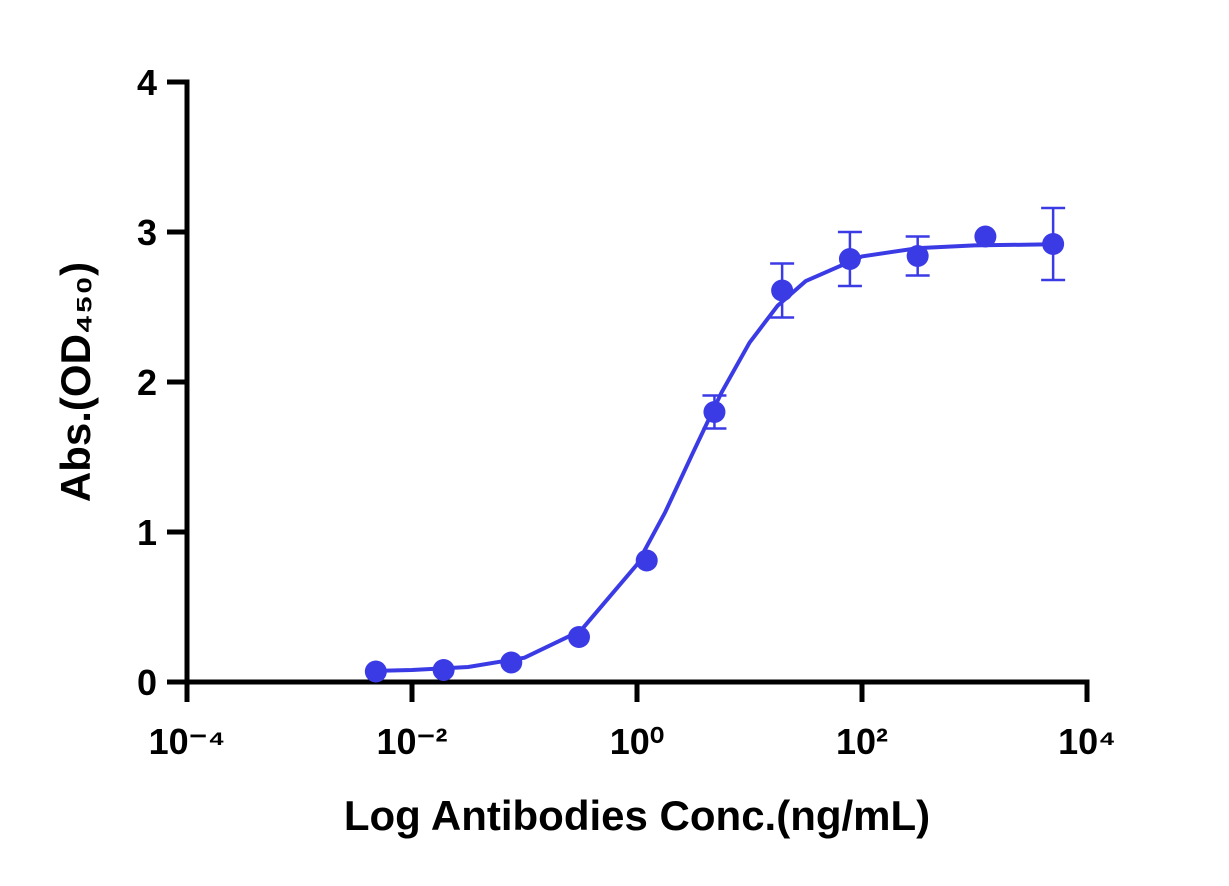  Describe the element at coordinates (75, 382) in the screenshot. I see `y-axis-label: Abs.(OD₄₅₀)` at that location.